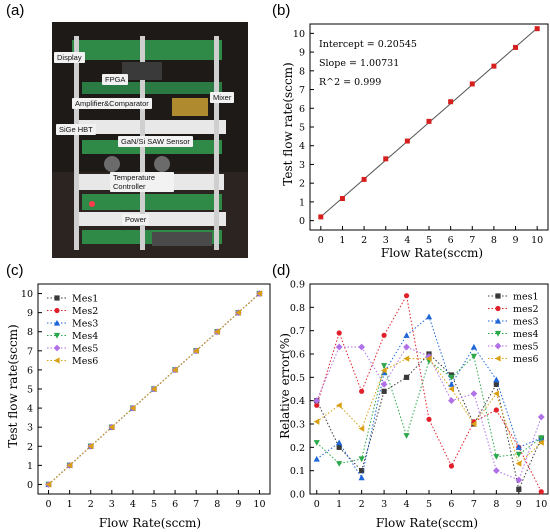  I want to click on y-tick-label: 10, so click(27, 294).